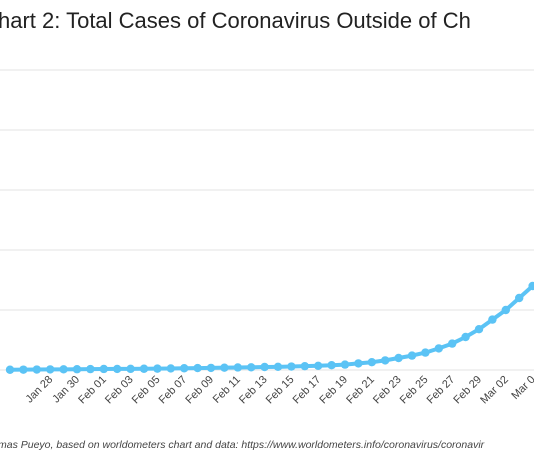  I want to click on x-tick-label: Feb 19, so click(333, 390).